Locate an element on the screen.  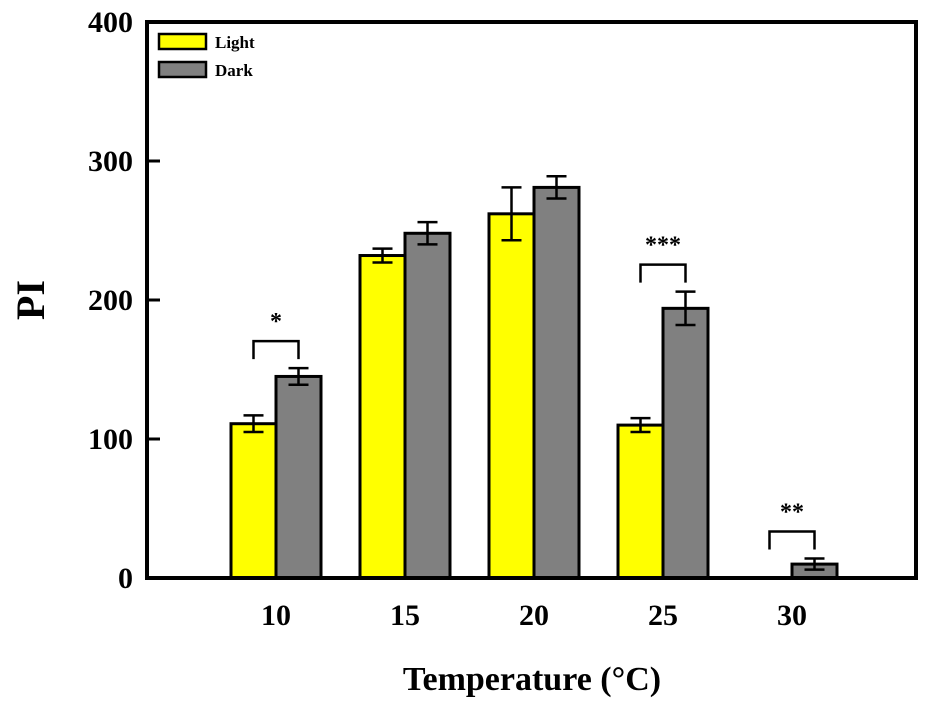
significance-label-10: * is located at coordinates (276, 322).